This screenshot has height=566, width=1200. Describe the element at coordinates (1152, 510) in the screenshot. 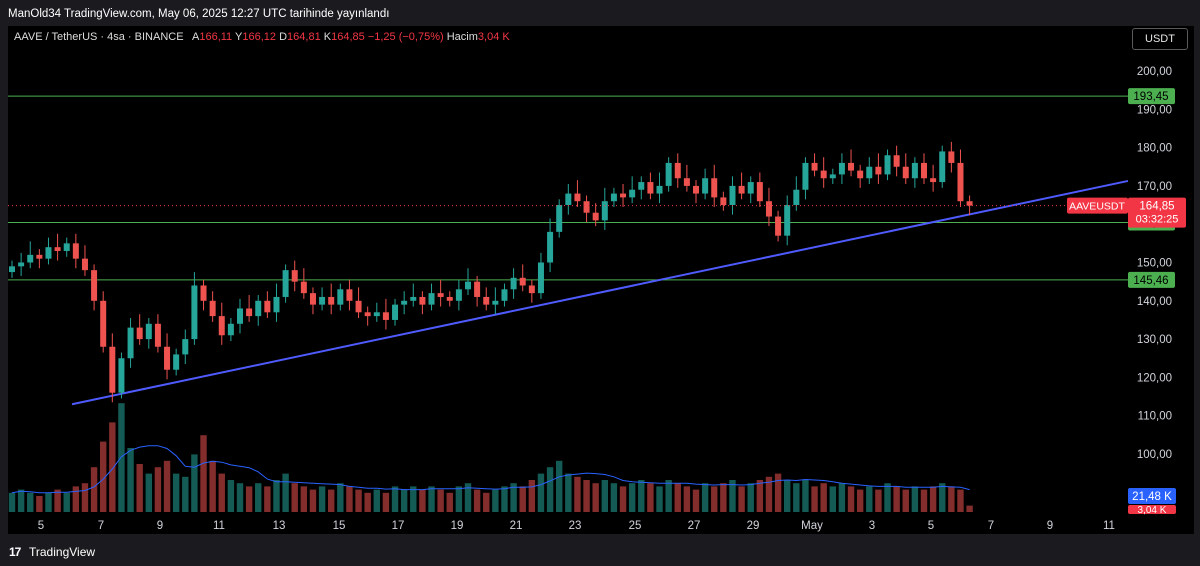

I see `volume-last-label: 3,04 K` at that location.